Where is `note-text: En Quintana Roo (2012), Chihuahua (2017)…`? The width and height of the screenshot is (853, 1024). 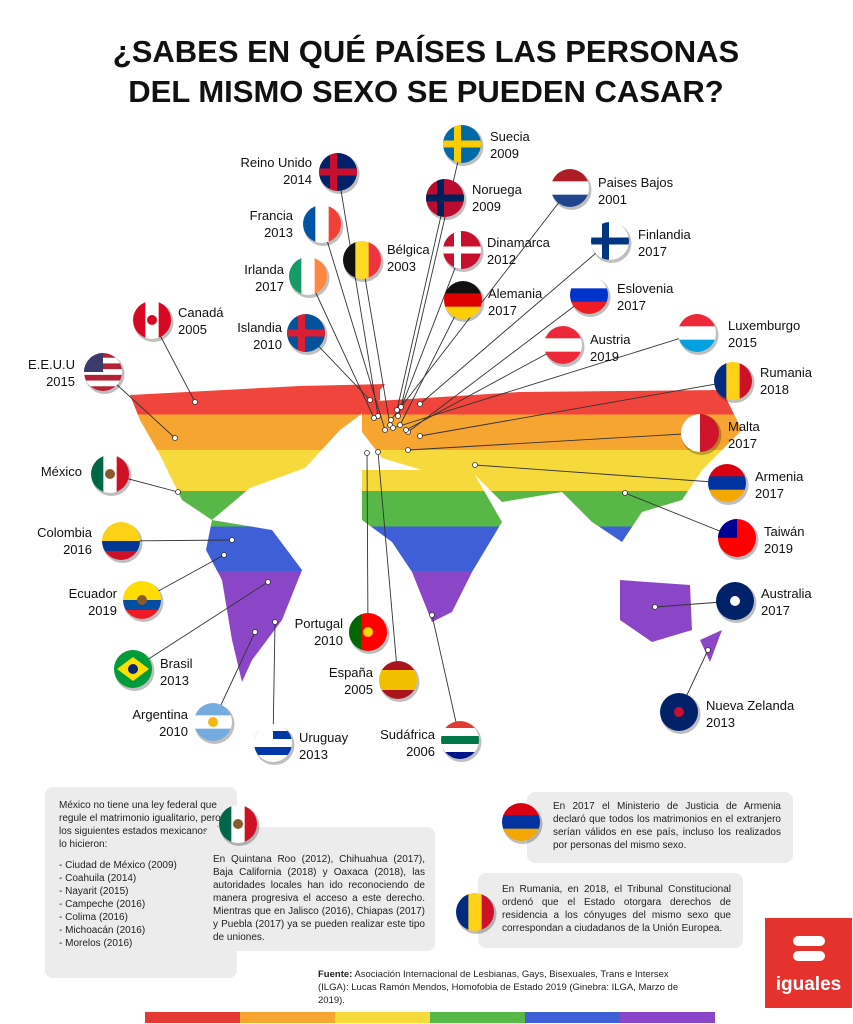 note-text: En Quintana Roo (2012), Chihuahua (2017)… is located at coordinates (319, 898).